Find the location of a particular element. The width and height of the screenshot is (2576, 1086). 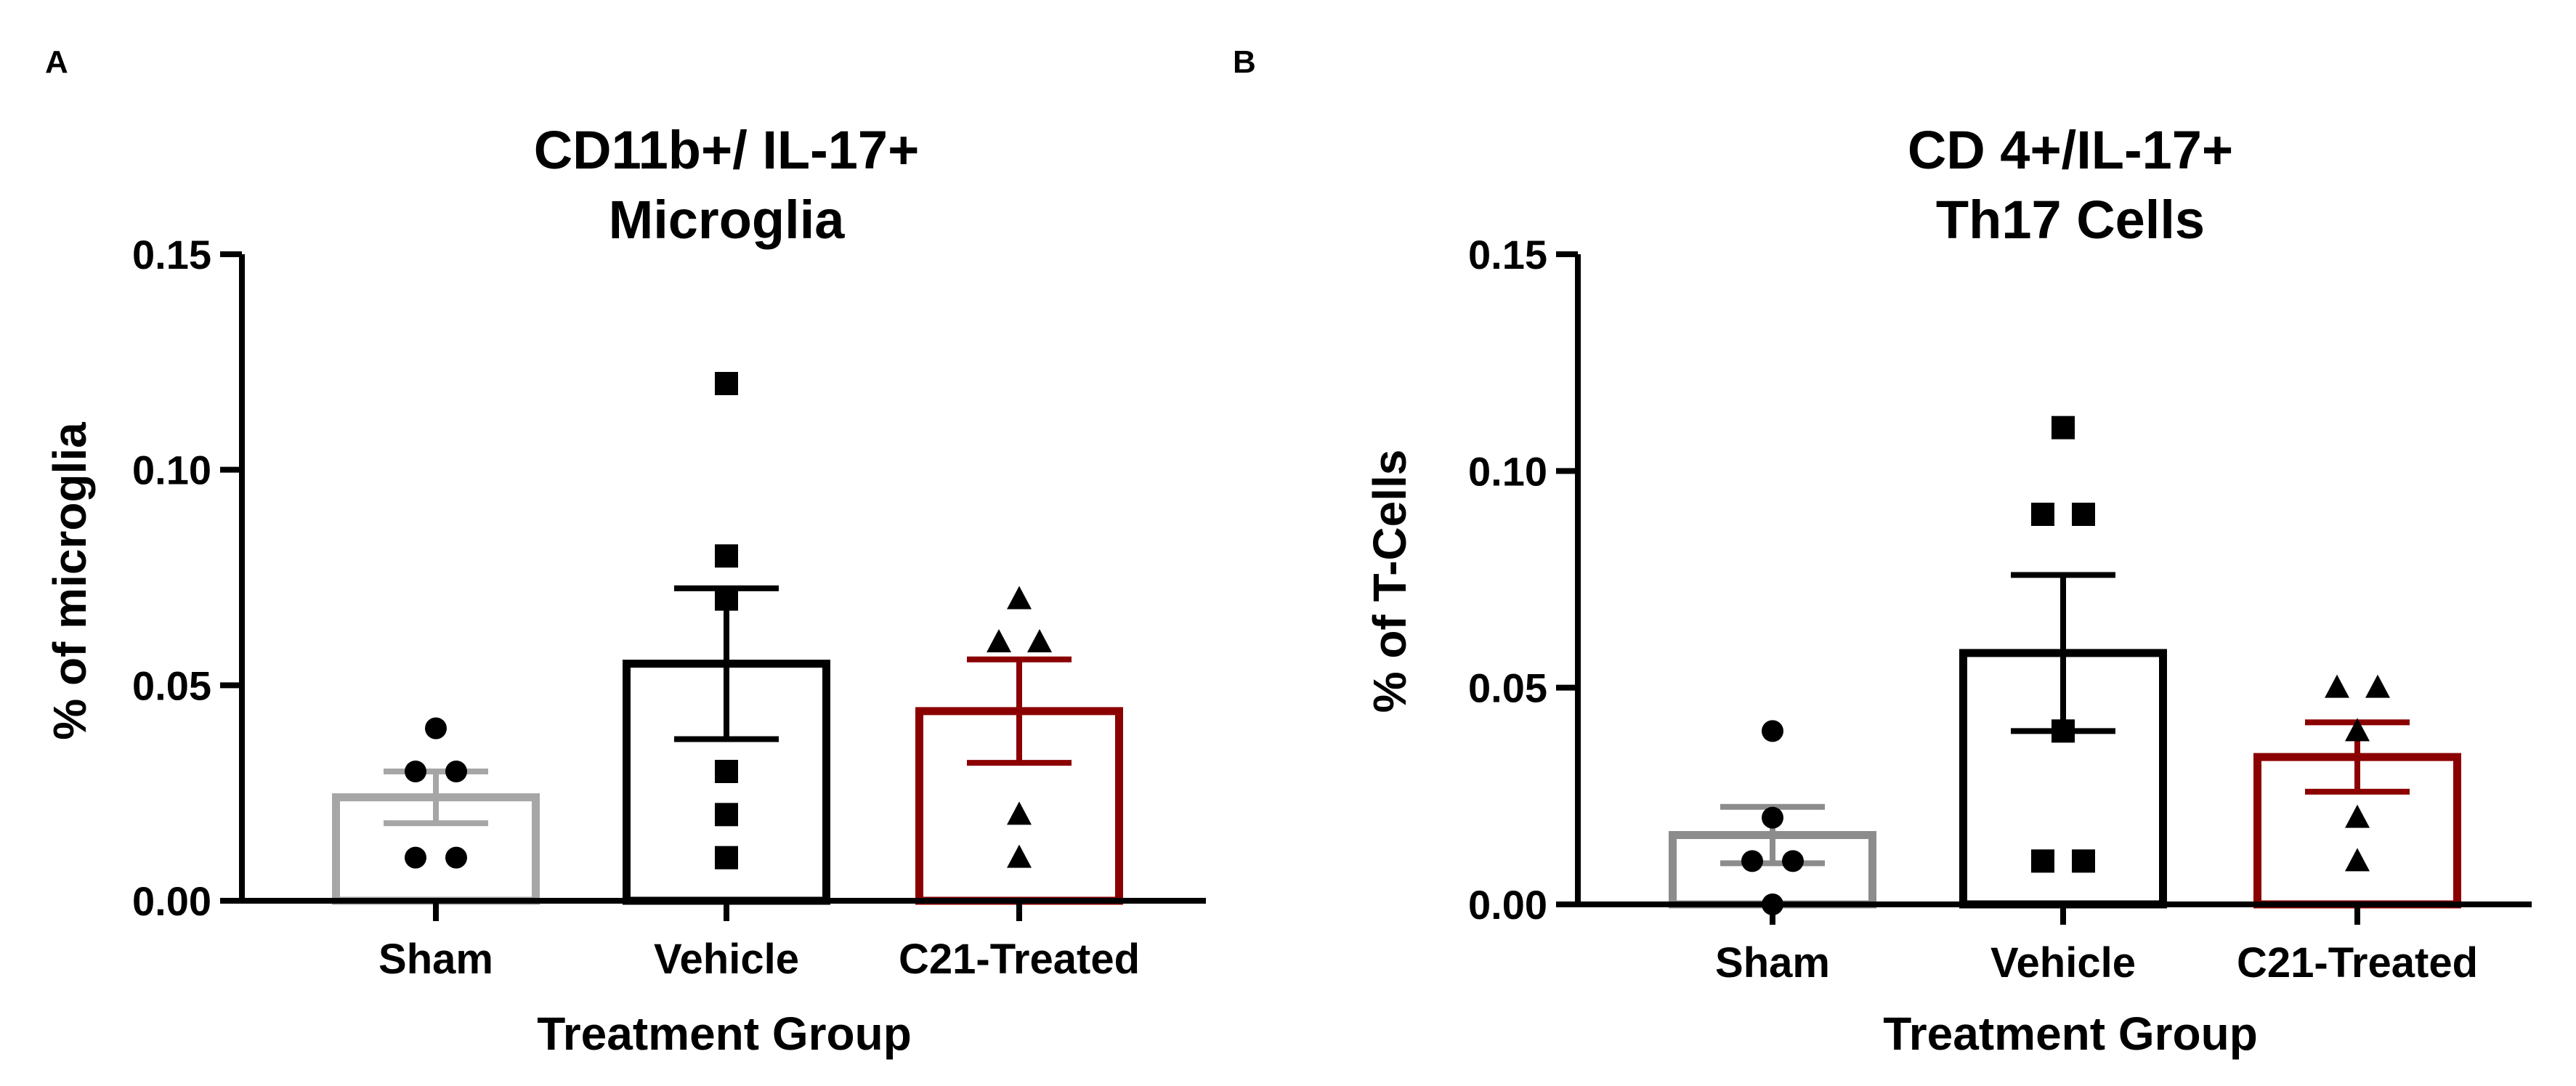

panel-b-category-label-vehicle: Vehicle is located at coordinates (2063, 962).